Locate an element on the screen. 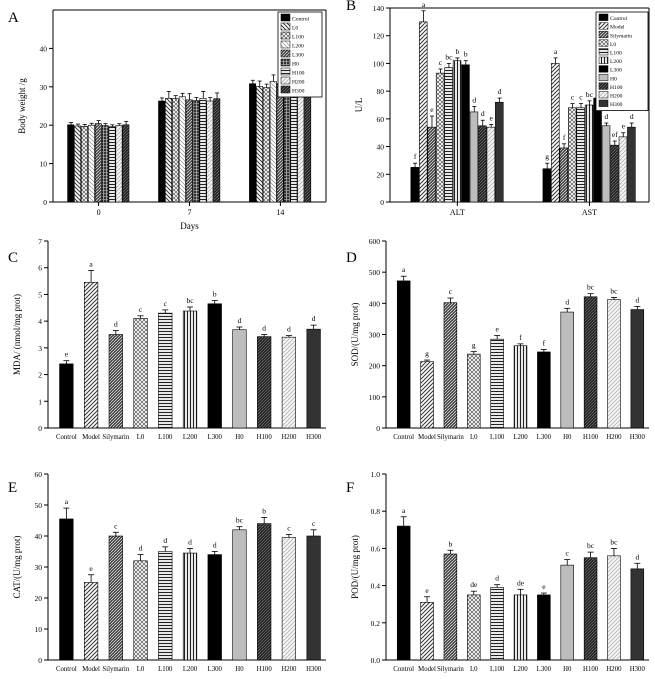 Image resolution: width=655 pixels, height=679 pixels. legend-entry: L300 is located at coordinates (298, 56).